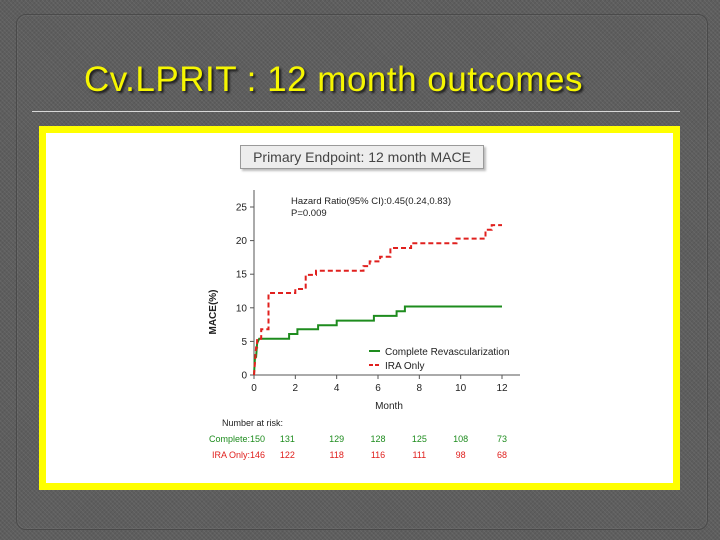 The width and height of the screenshot is (720, 540). Describe the element at coordinates (356, 111) in the screenshot. I see `title-divider` at that location.